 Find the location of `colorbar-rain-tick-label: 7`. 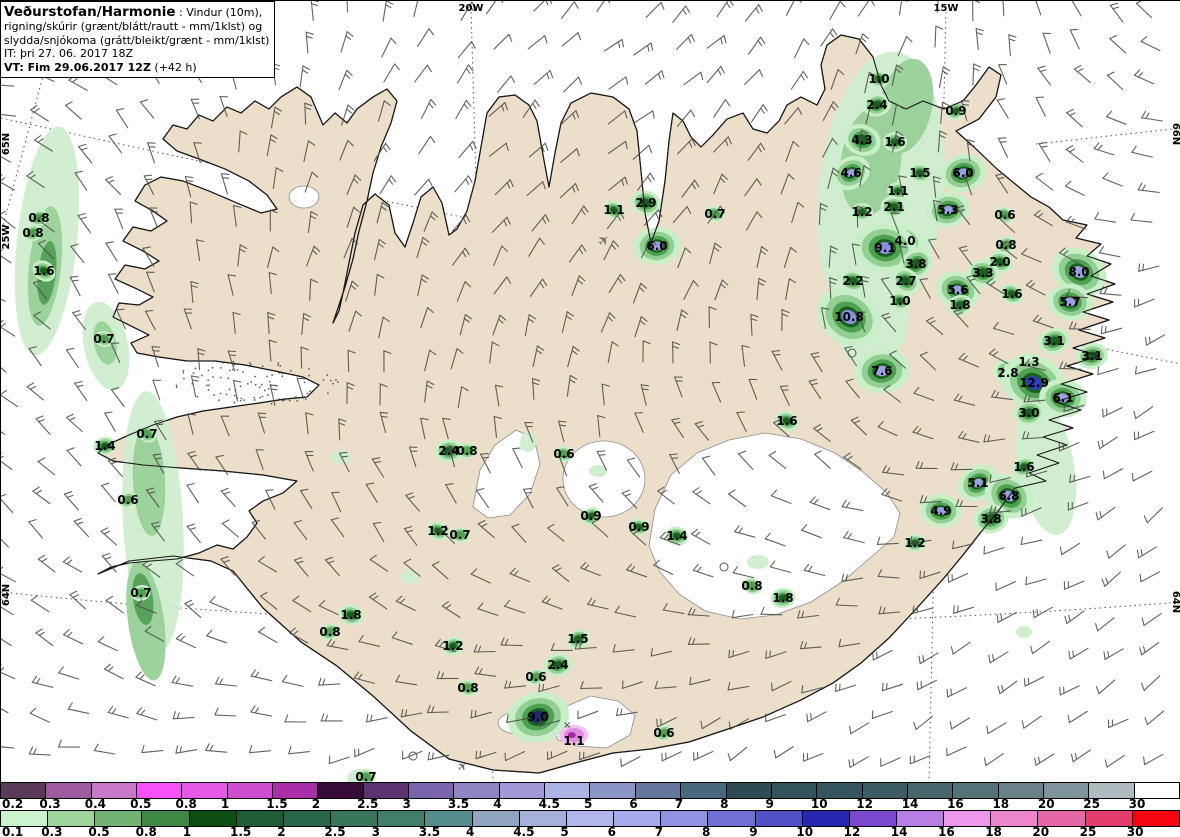

colorbar-rain-tick-label: 7 is located at coordinates (659, 831).